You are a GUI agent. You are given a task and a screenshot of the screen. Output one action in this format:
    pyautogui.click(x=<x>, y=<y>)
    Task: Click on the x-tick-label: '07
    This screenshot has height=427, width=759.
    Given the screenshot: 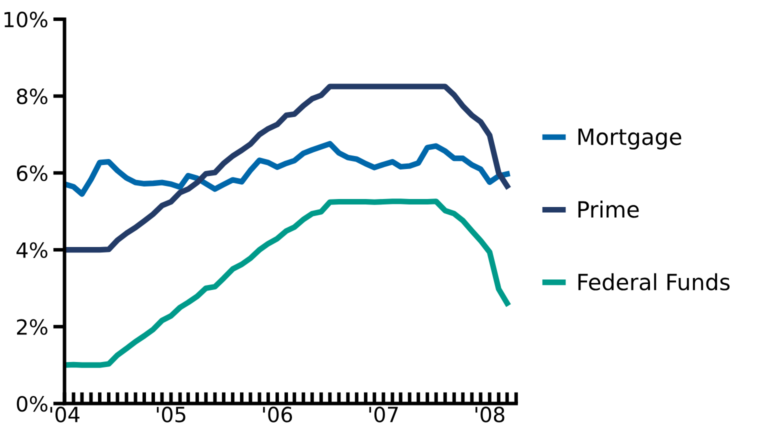 What is the action you would take?
    pyautogui.click(x=383, y=414)
    